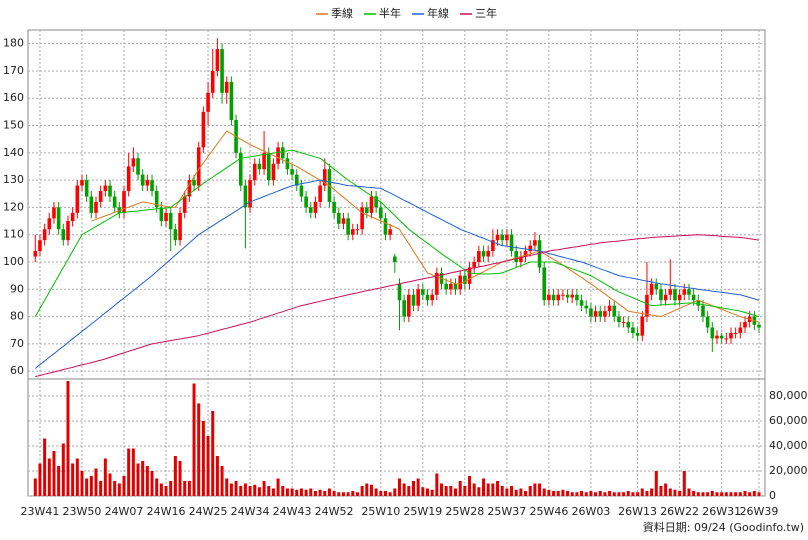 The height and width of the screenshot is (540, 808). What do you see at coordinates (17, 288) in the screenshot?
I see `y-tick-label: 90` at bounding box center [17, 288].